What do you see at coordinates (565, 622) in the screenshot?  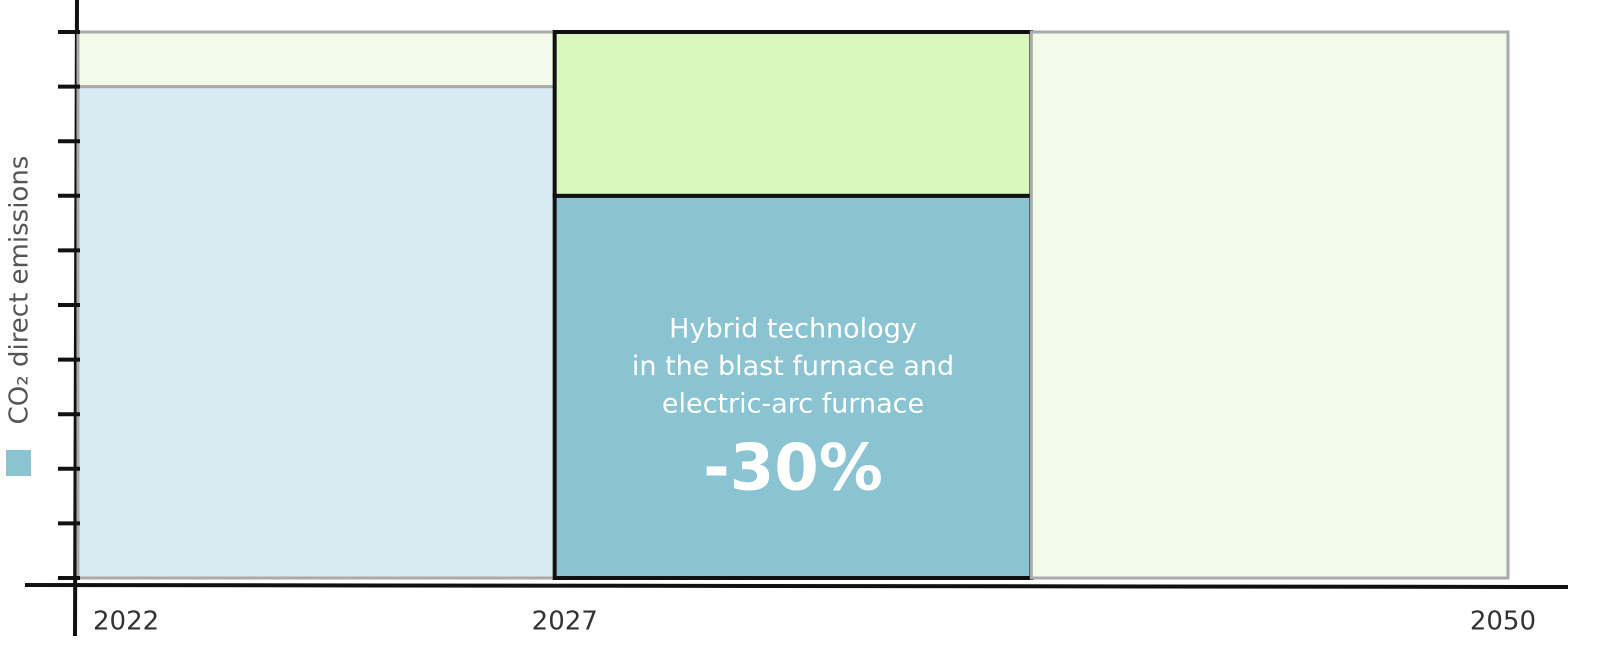 I see `x-tick-label: 2027` at bounding box center [565, 622].